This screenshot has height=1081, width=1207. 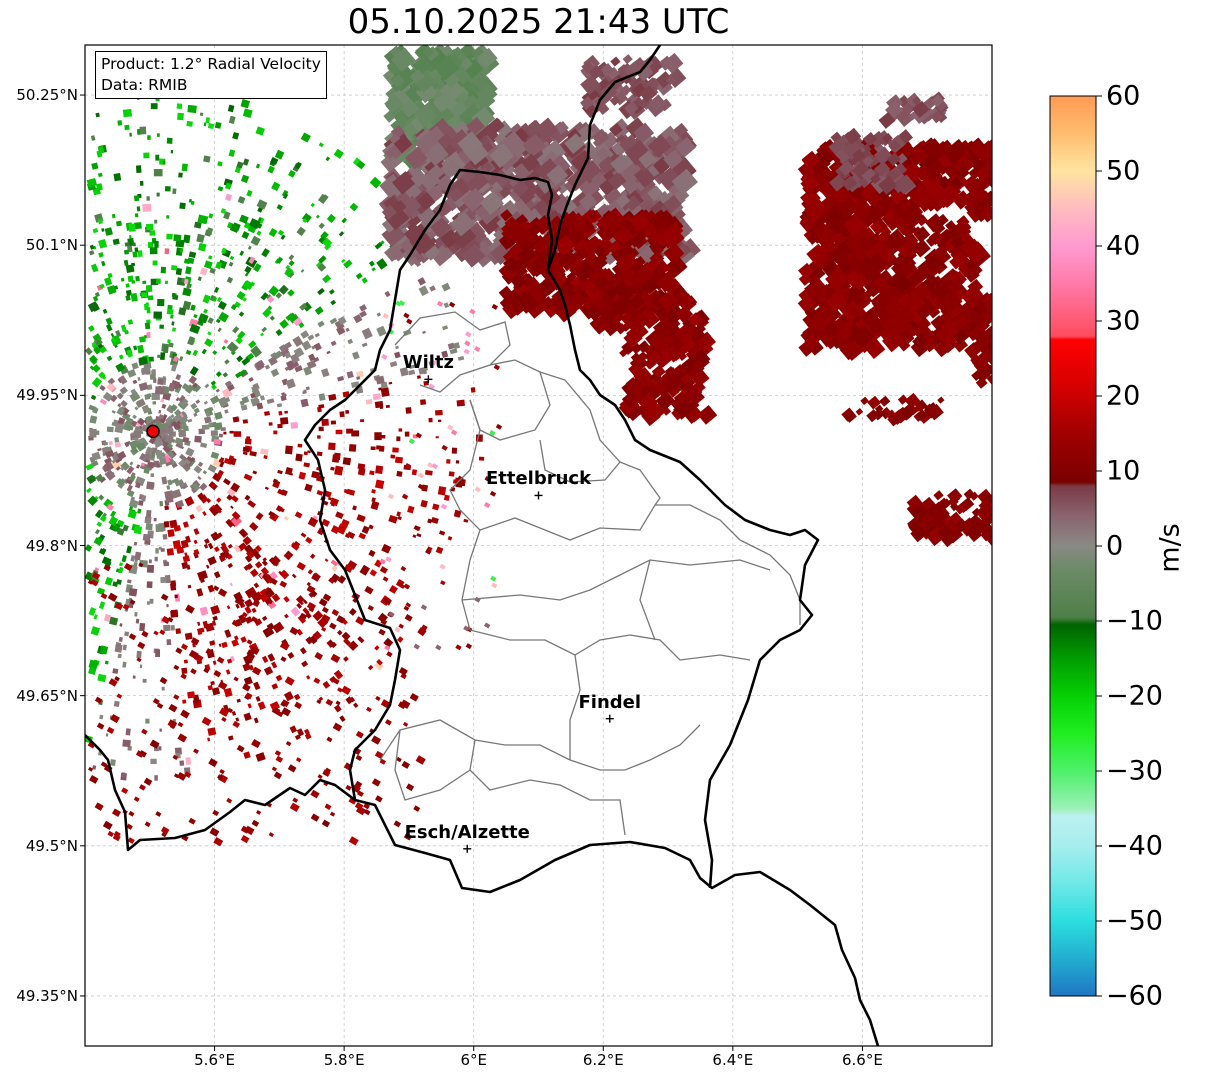 I want to click on colorbar-tick-label: −50, so click(x=1134, y=921).